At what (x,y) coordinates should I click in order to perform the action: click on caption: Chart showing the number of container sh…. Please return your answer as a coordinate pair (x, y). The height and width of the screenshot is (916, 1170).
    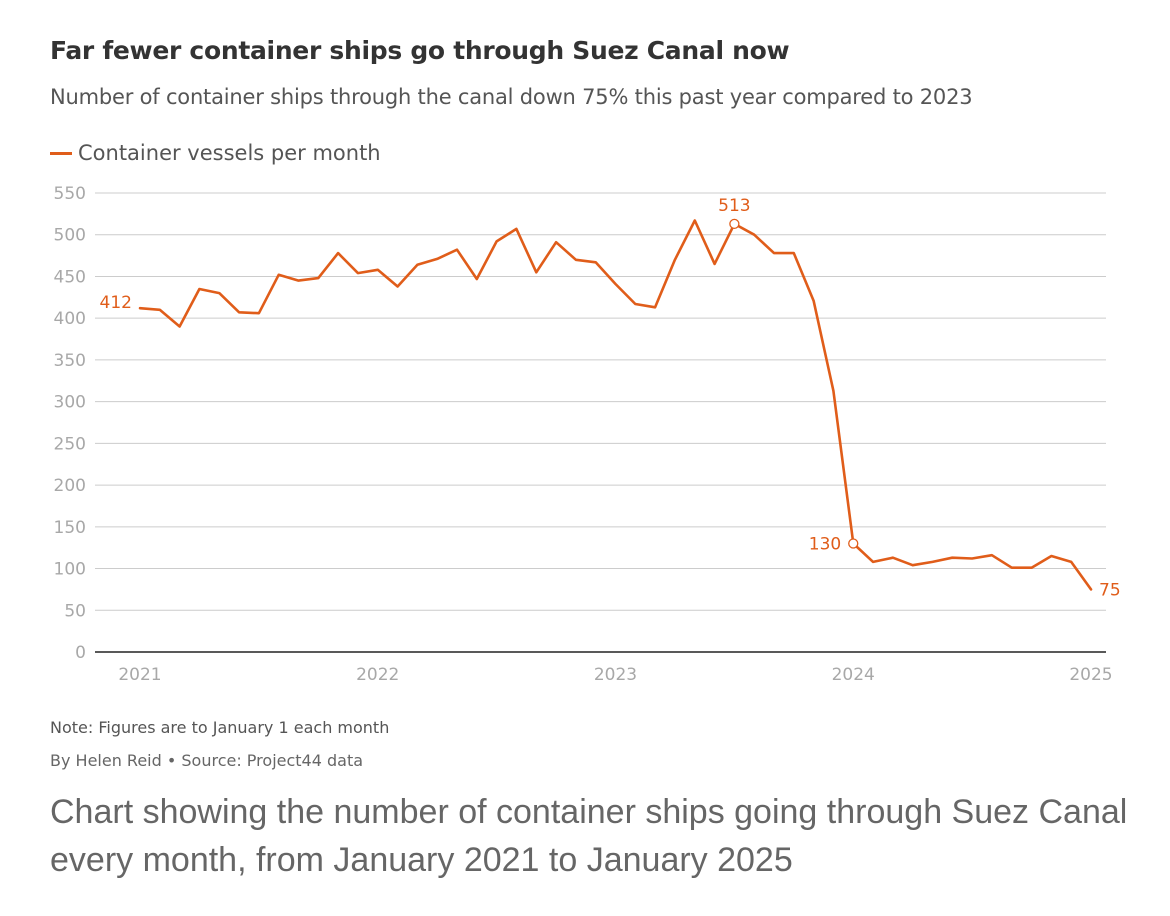
    Looking at the image, I should click on (589, 836).